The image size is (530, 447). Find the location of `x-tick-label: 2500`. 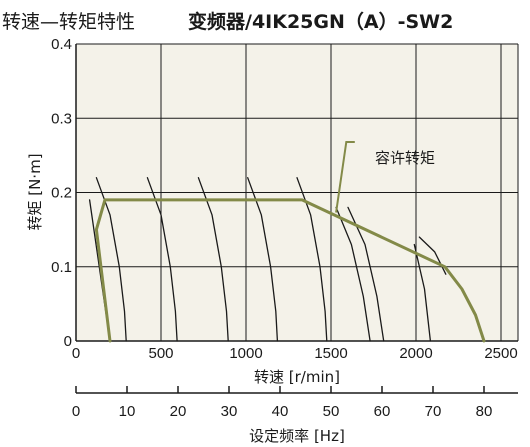

x-tick-label: 2500 is located at coordinates (500, 353).